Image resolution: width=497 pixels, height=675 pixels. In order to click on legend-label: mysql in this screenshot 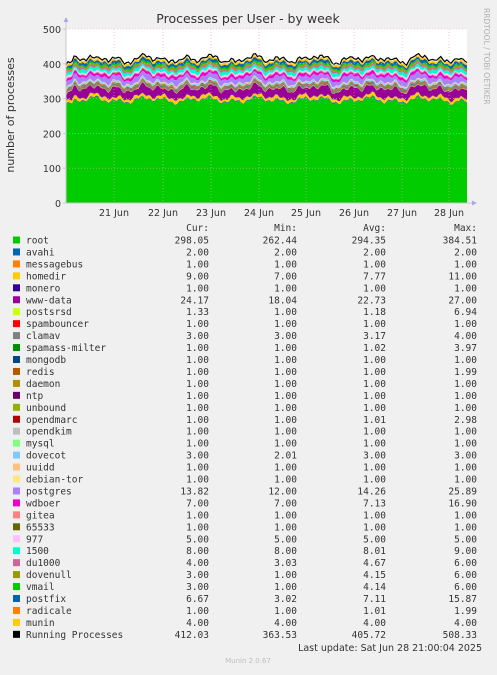, I will do `click(40, 444)`.